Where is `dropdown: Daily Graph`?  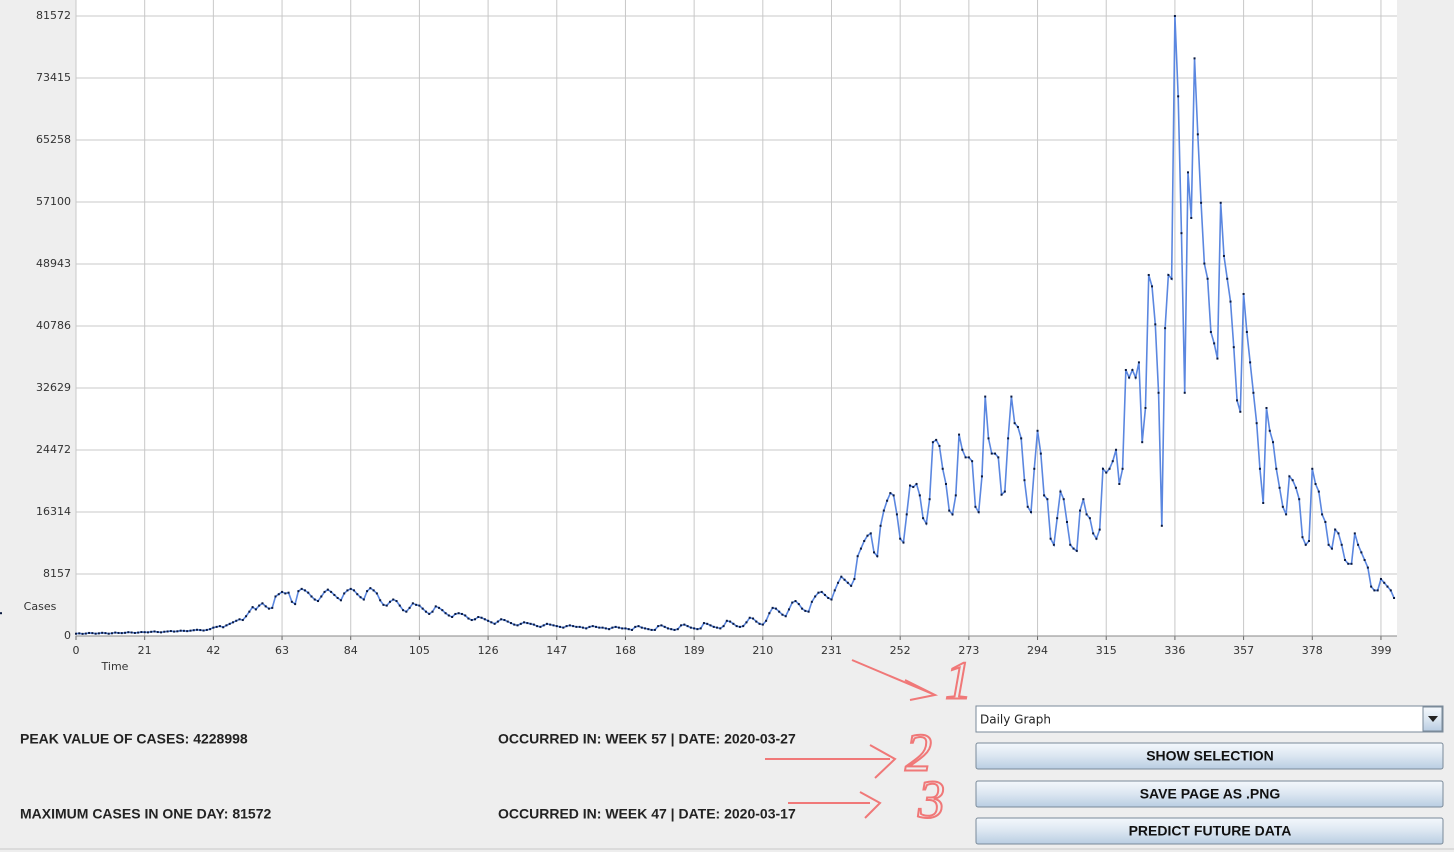
dropdown: Daily Graph is located at coordinates (1209, 719).